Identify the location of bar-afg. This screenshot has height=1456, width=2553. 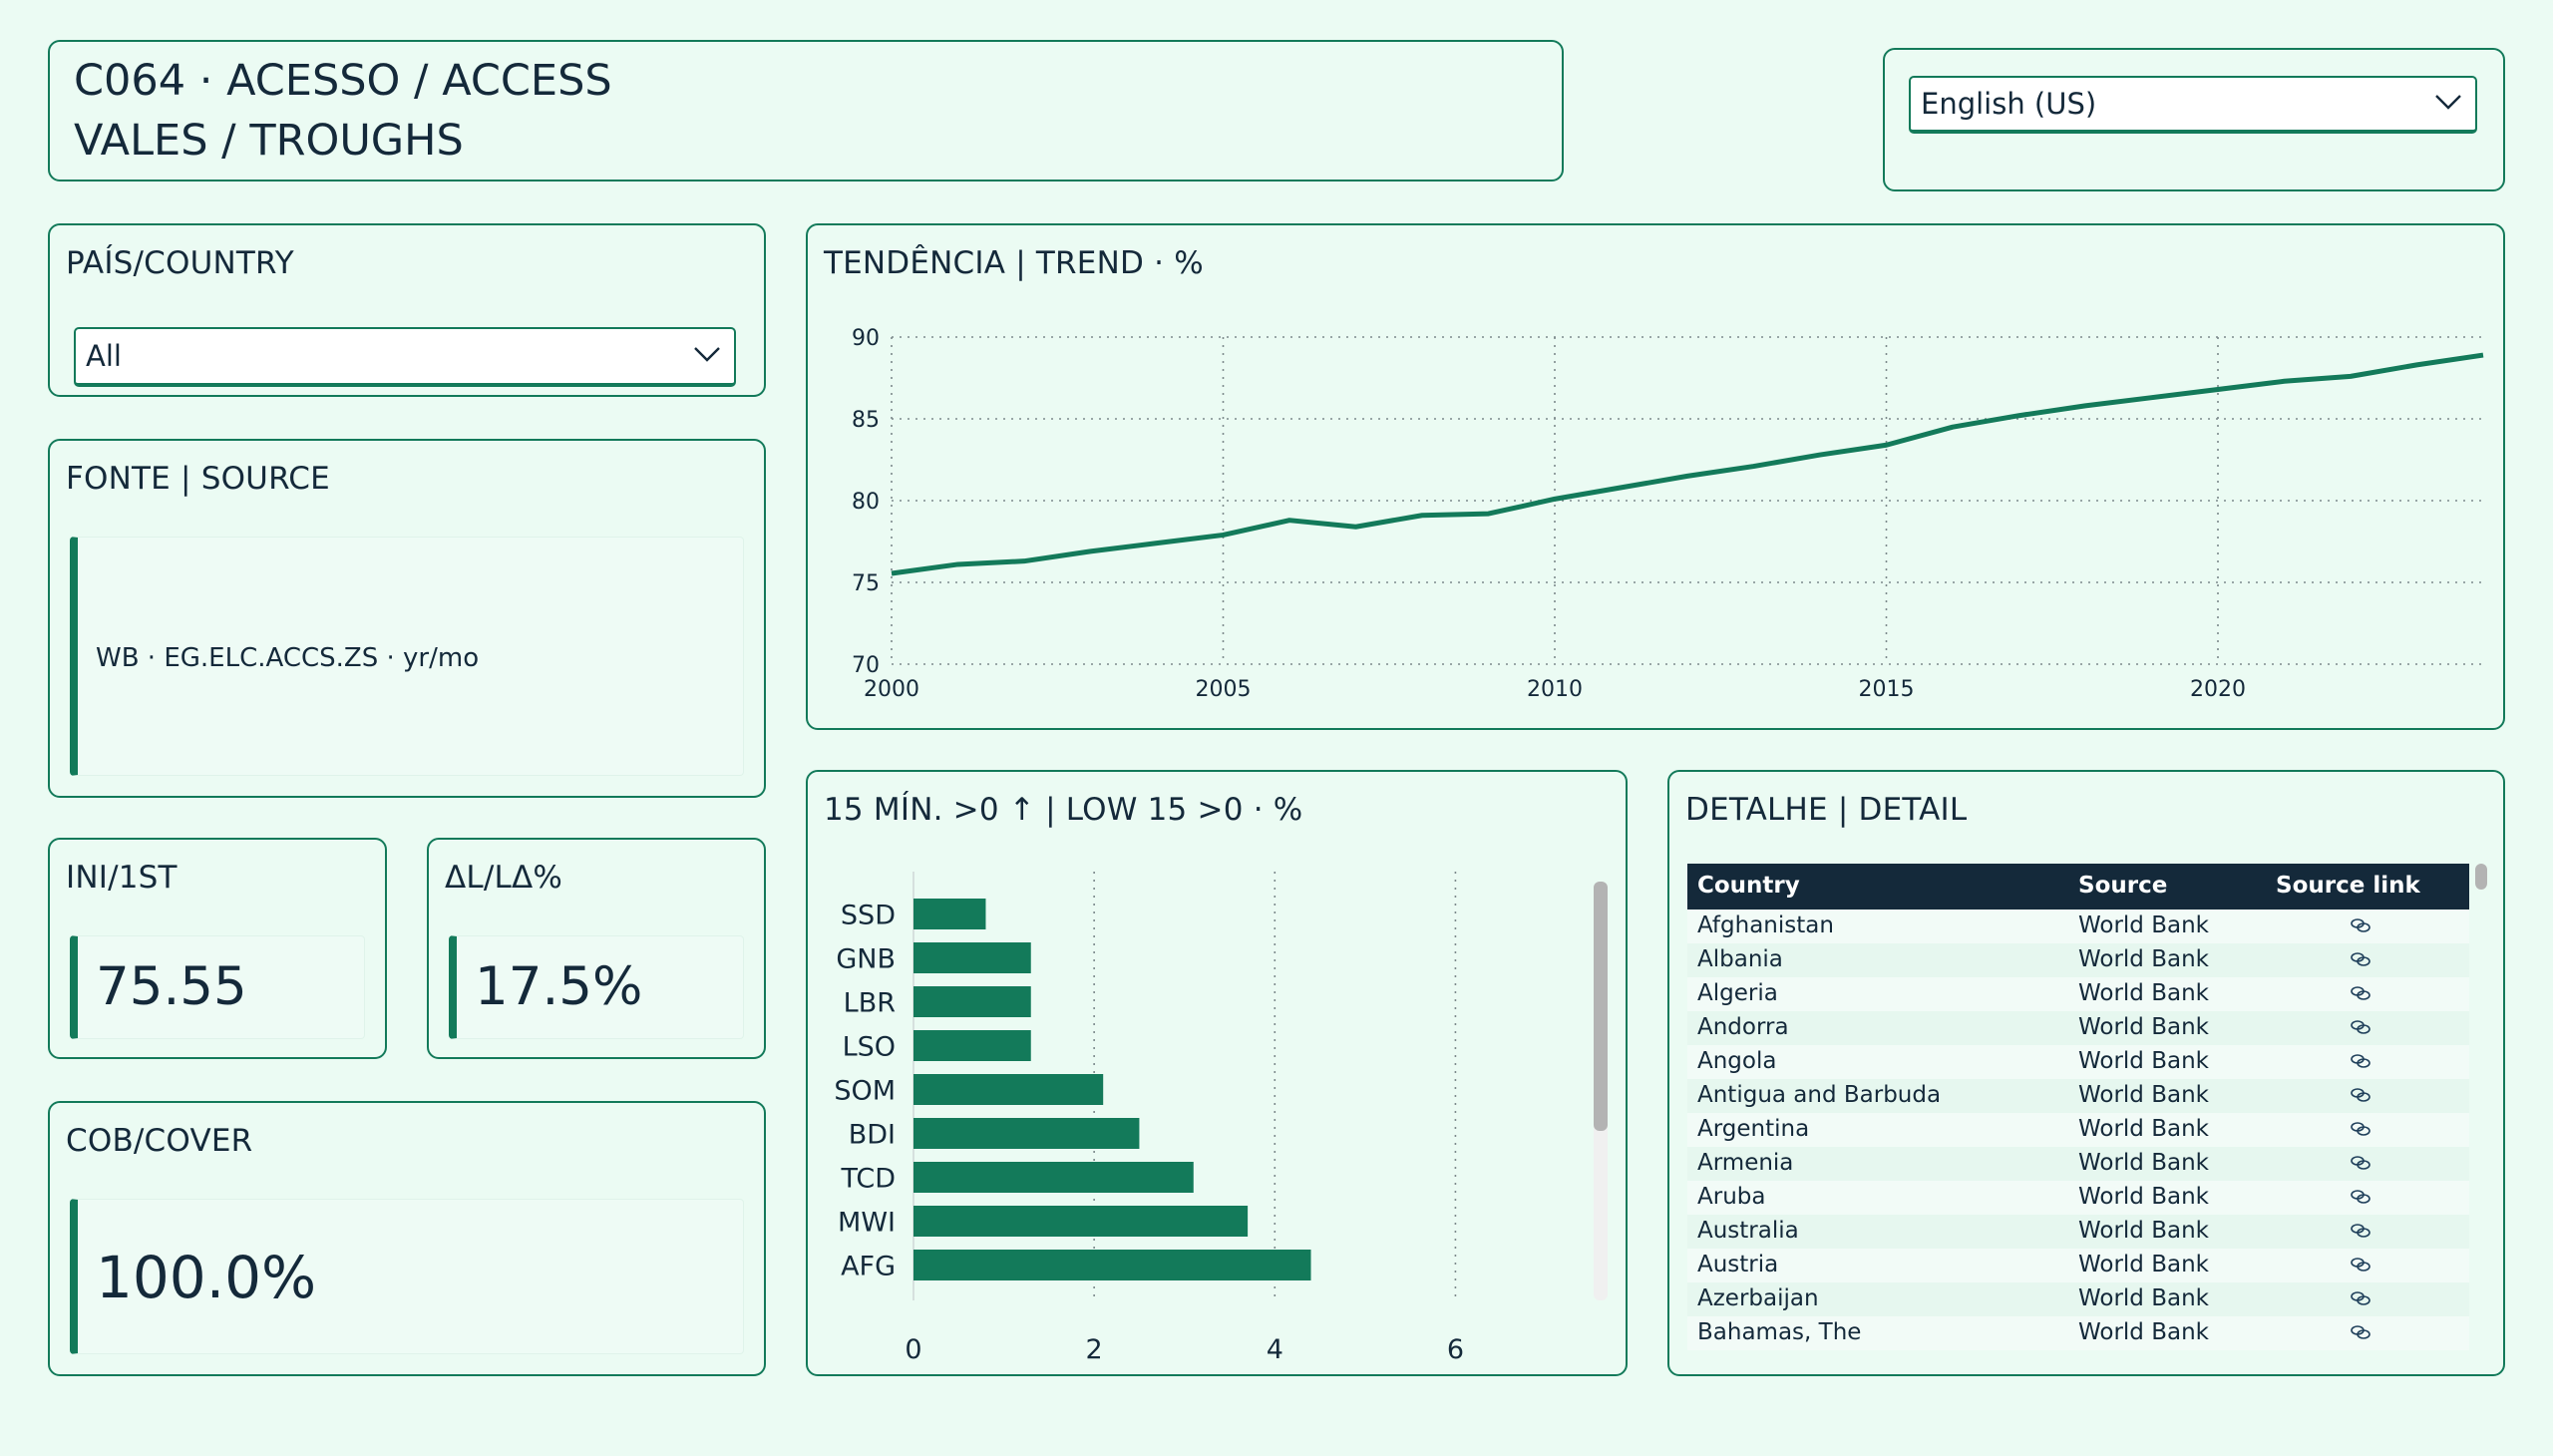
(1112, 1265).